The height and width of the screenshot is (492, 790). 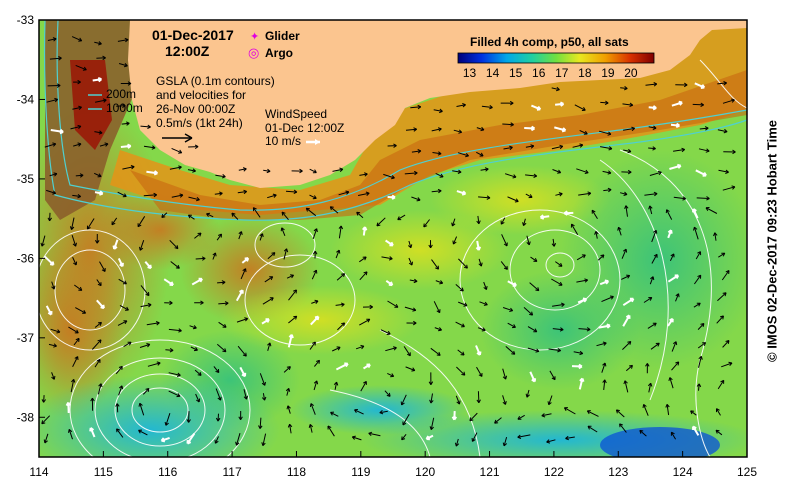 I want to click on x-axis: 114 115 116 117 118 119 120 121 122 123 124 125, so click(x=393, y=465).